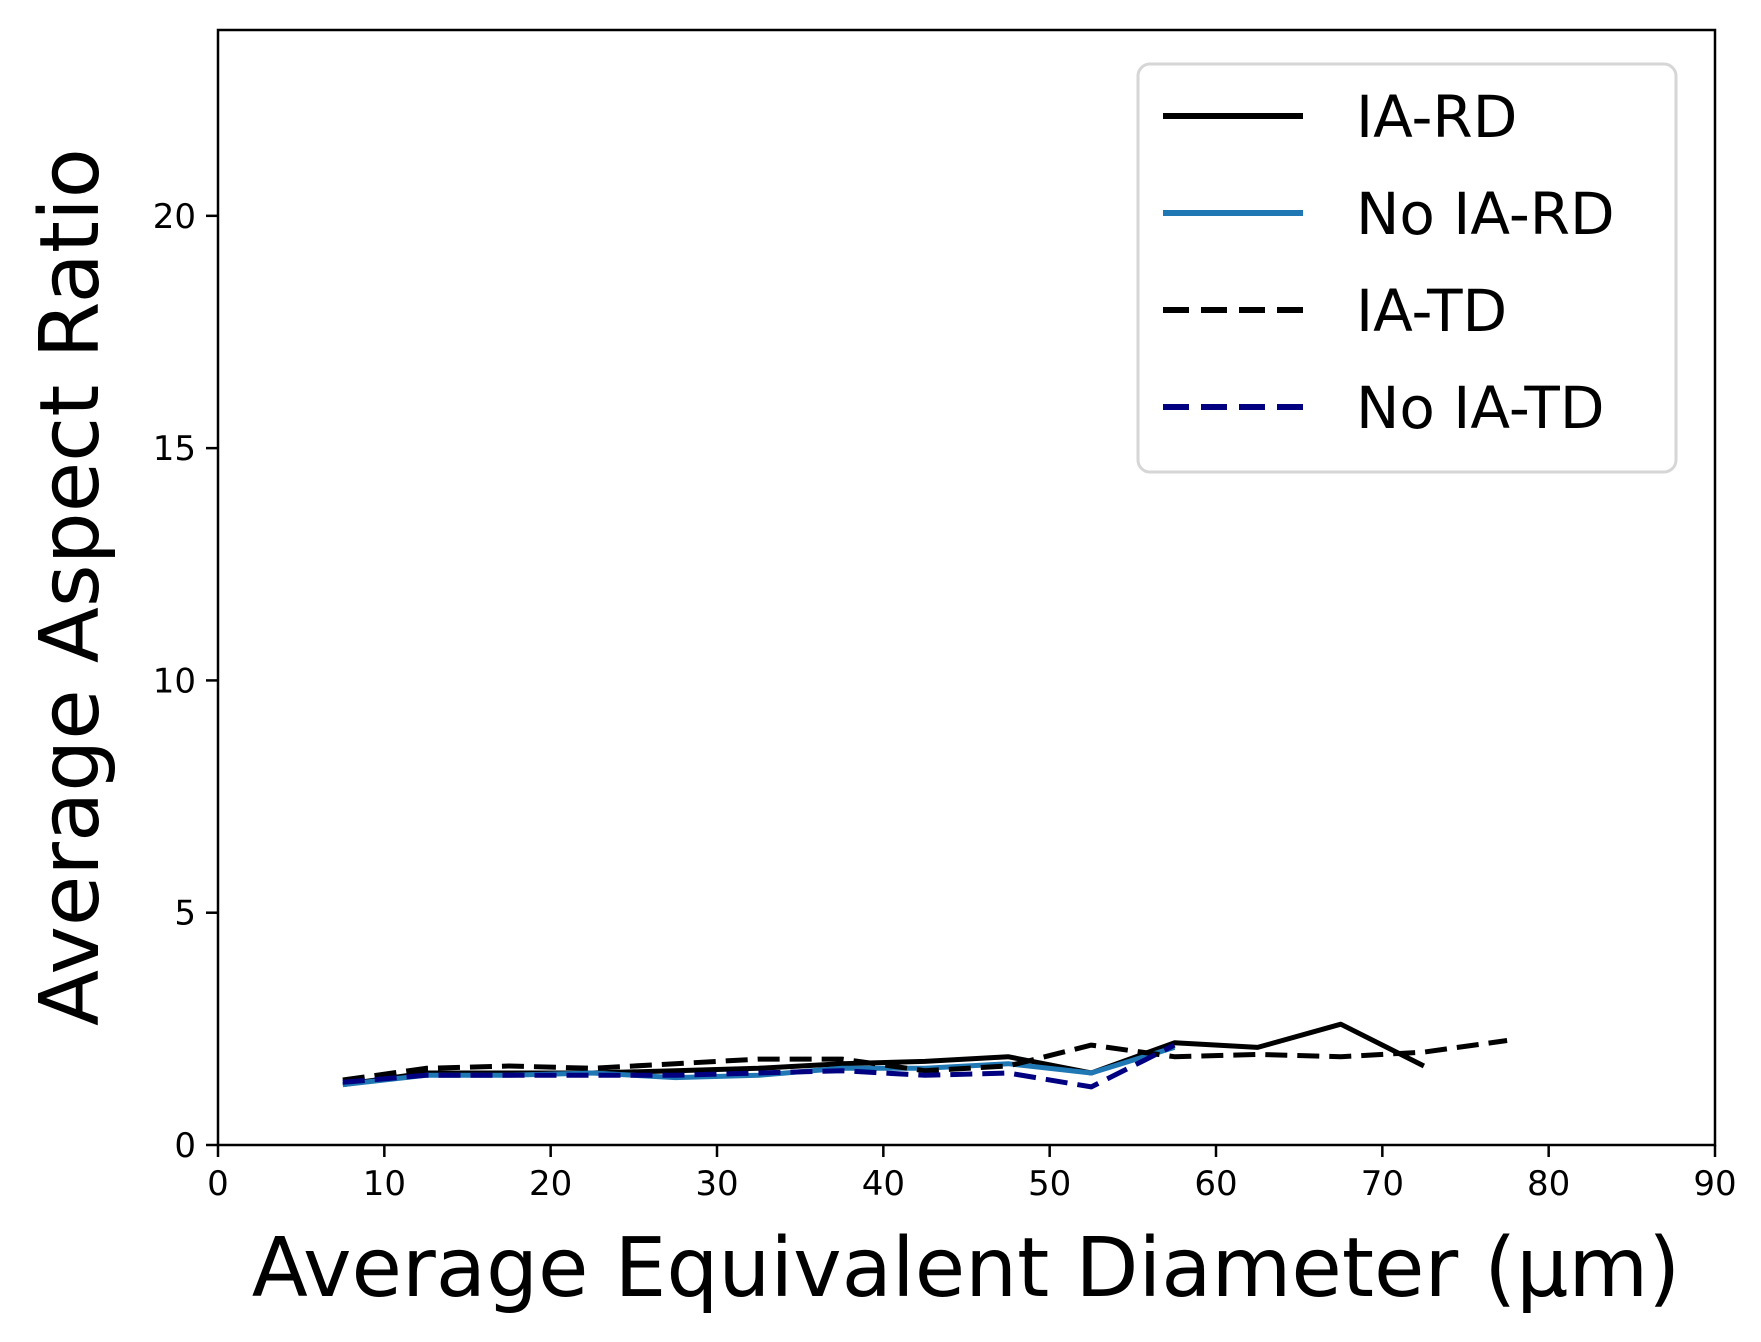 Image resolution: width=1761 pixels, height=1342 pixels. Describe the element at coordinates (1215, 1184) in the screenshot. I see `x-tick-label: 60` at that location.